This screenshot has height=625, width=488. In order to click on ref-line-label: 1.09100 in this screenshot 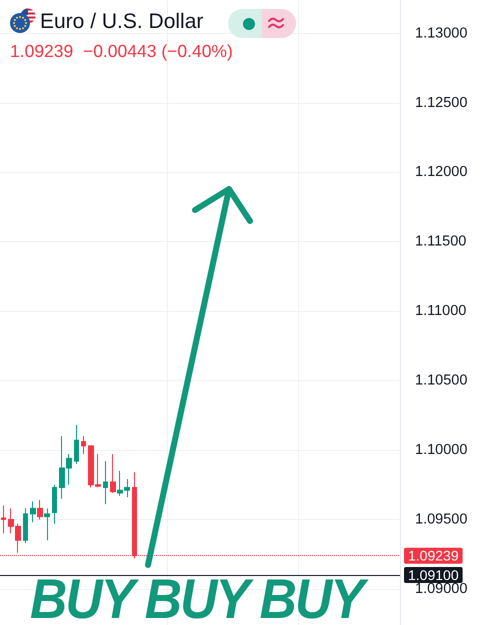, I will do `click(433, 575)`.